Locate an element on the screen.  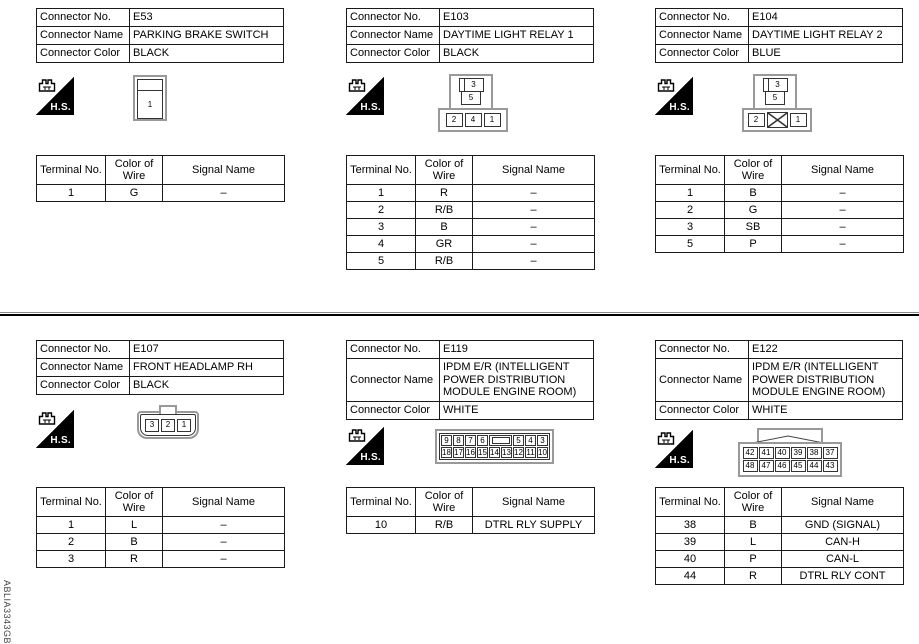
connector-no-value: E119 is located at coordinates (516, 349).